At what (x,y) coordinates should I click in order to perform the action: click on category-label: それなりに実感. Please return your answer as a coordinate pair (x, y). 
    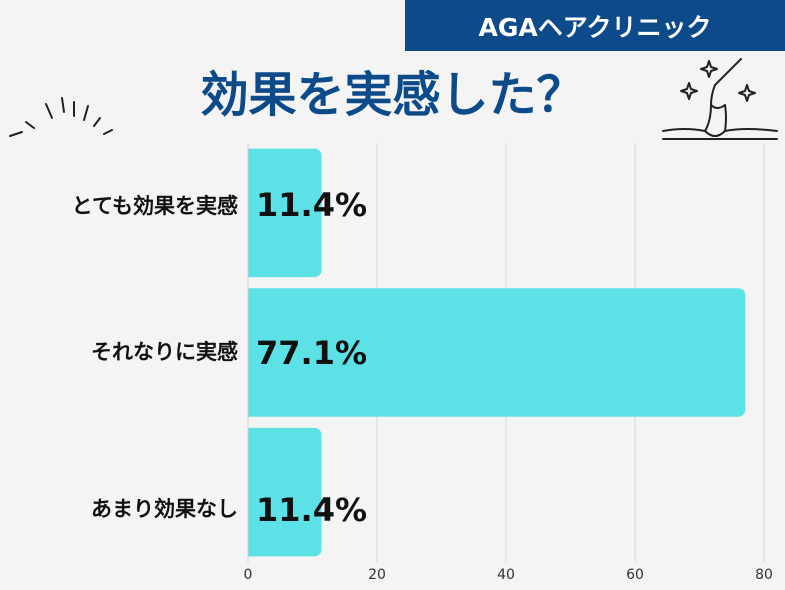
    Looking at the image, I should click on (164, 352).